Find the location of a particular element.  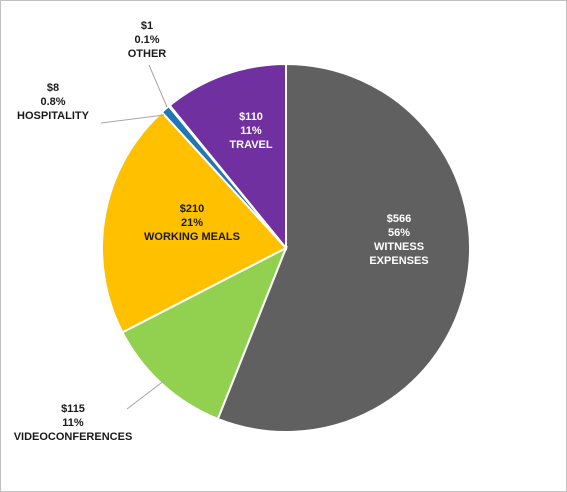

category-label: OTHER is located at coordinates (147, 54).